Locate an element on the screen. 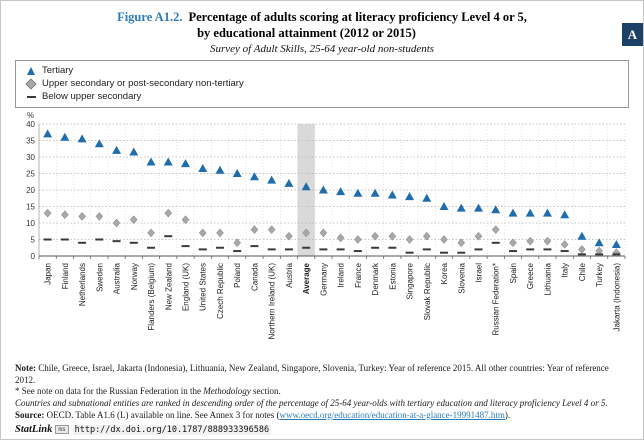 This screenshot has height=440, width=644. diamond-icon is located at coordinates (31, 83).